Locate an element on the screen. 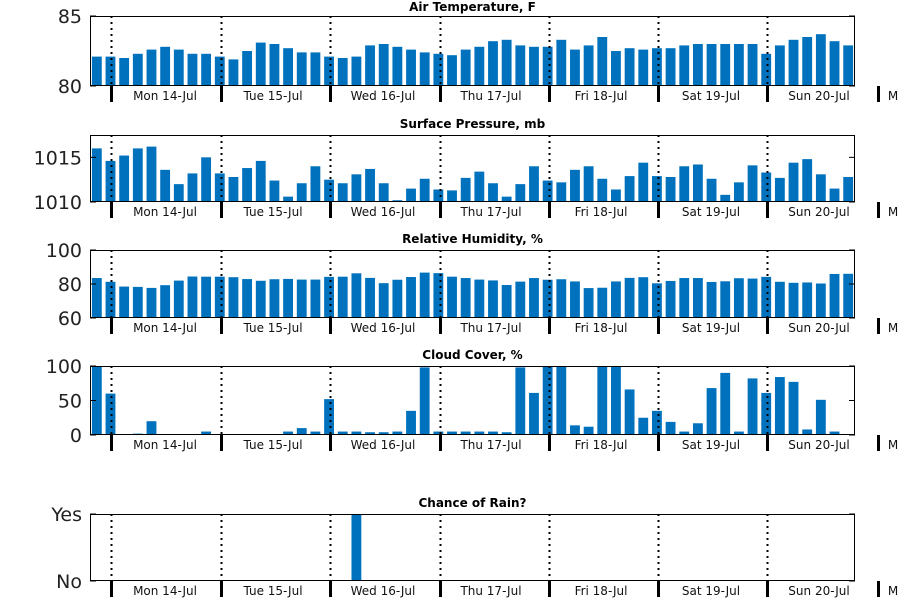 The height and width of the screenshot is (600, 900). x-tick-label: Fri 18-Jul is located at coordinates (601, 212).